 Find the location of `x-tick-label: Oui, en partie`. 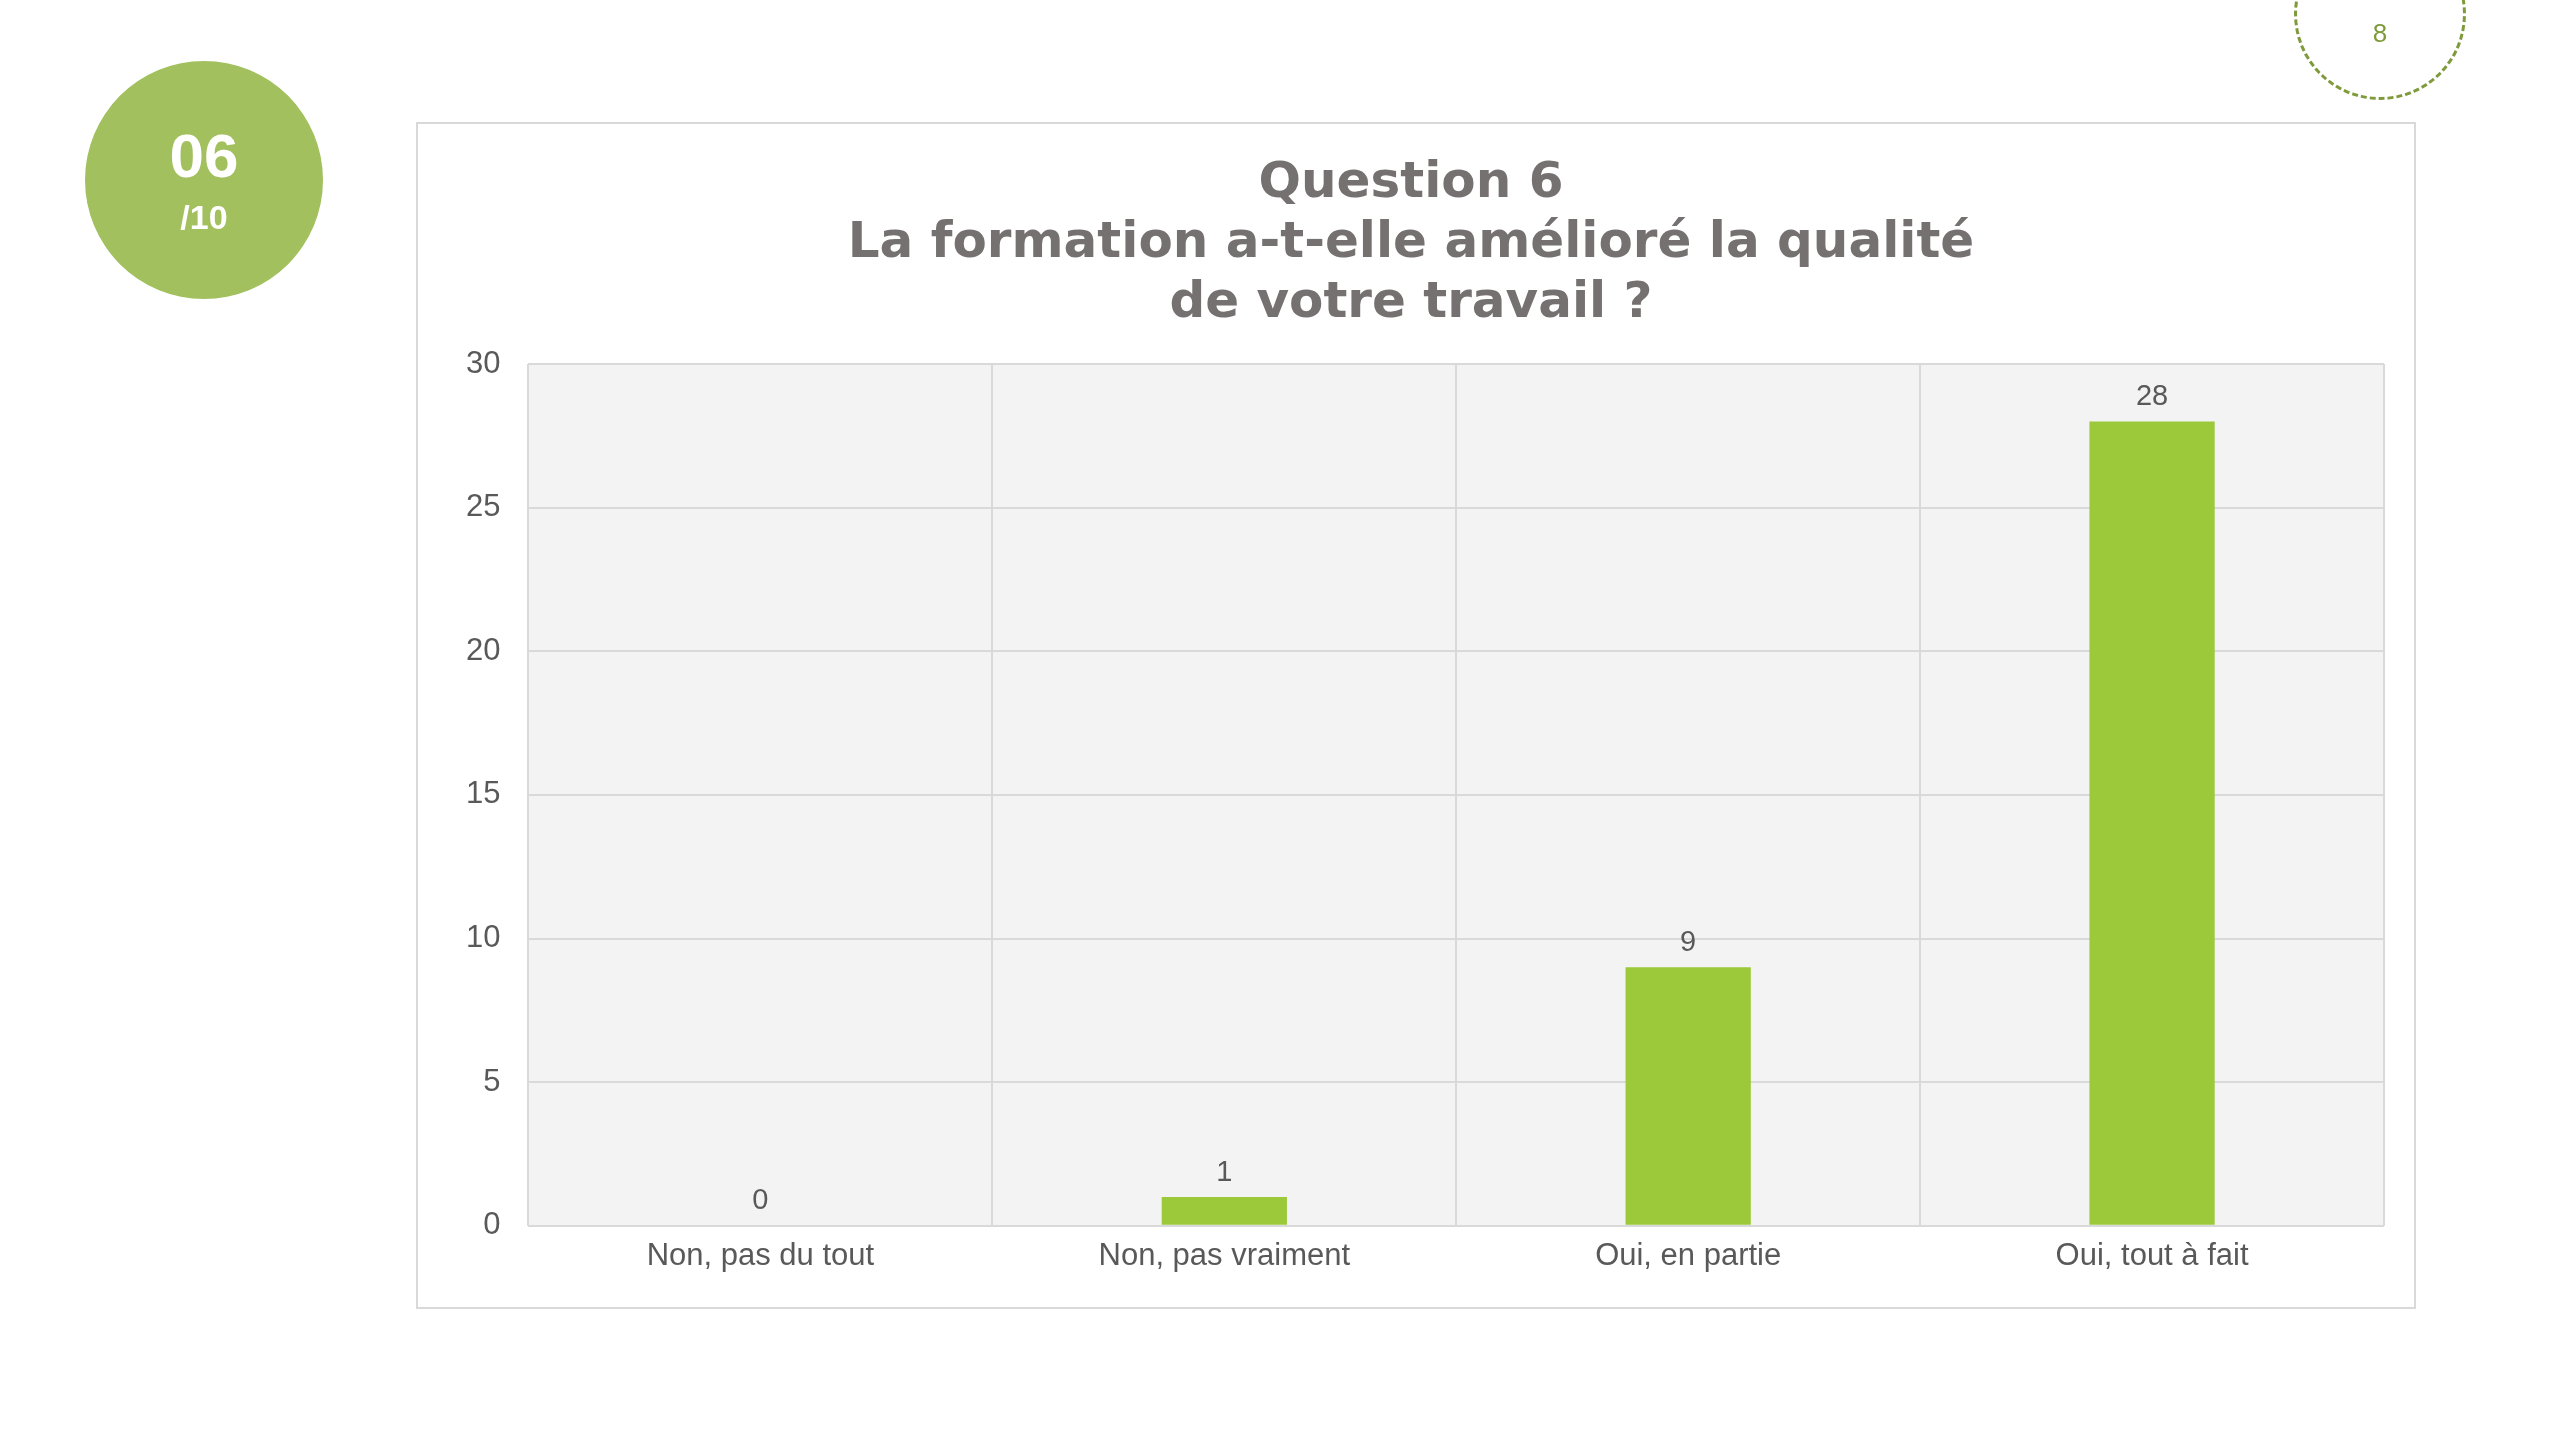

x-tick-label: Oui, en partie is located at coordinates (1688, 1254).